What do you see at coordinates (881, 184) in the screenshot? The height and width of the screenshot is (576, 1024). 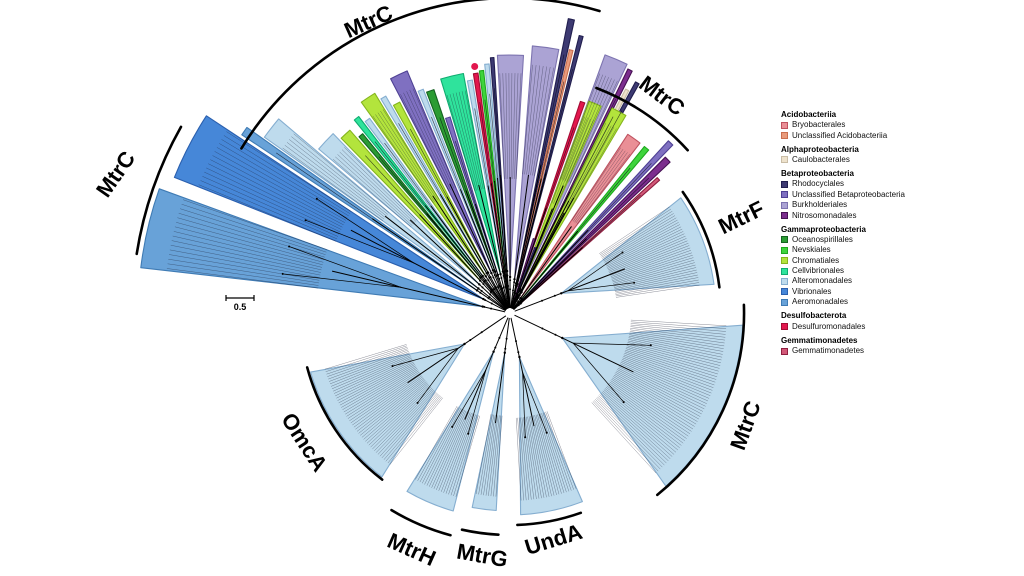 I see `legend-item: Rhodocyclales` at bounding box center [881, 184].